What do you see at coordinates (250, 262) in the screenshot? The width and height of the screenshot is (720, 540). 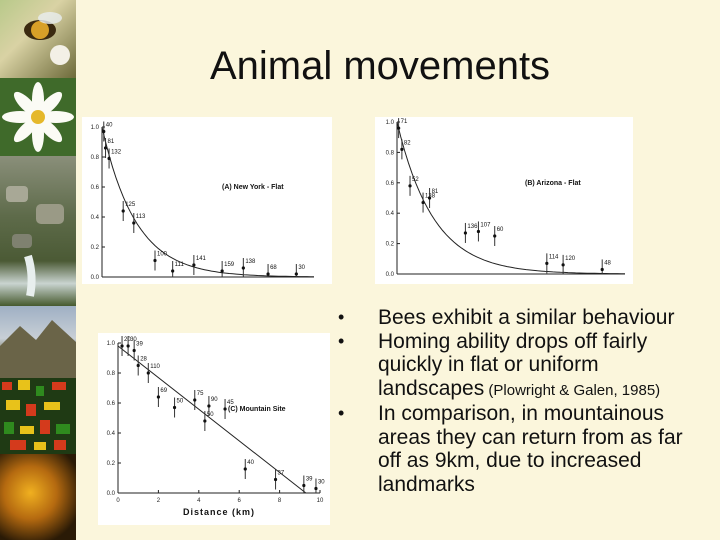 I see `data-label: 138` at bounding box center [250, 262].